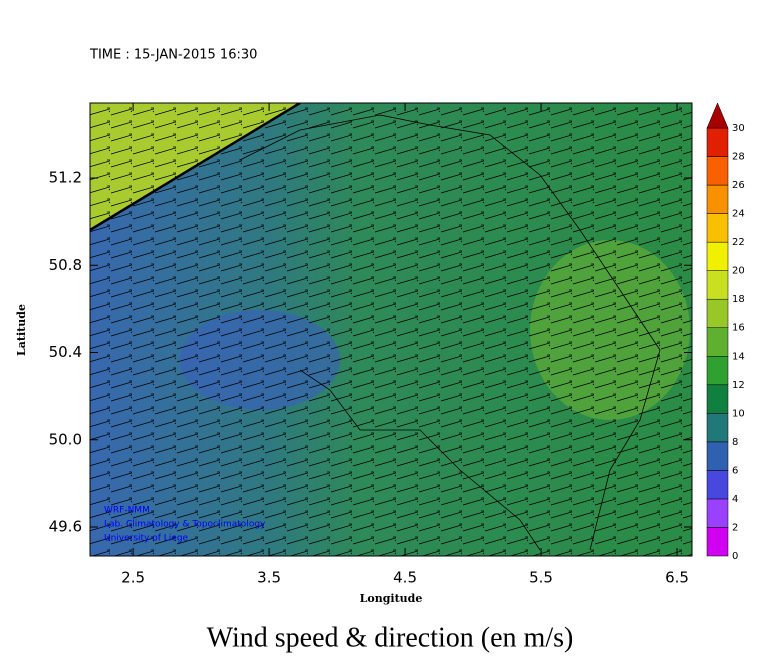 The height and width of the screenshot is (666, 768). I want to click on colorbar-label: 26, so click(738, 185).